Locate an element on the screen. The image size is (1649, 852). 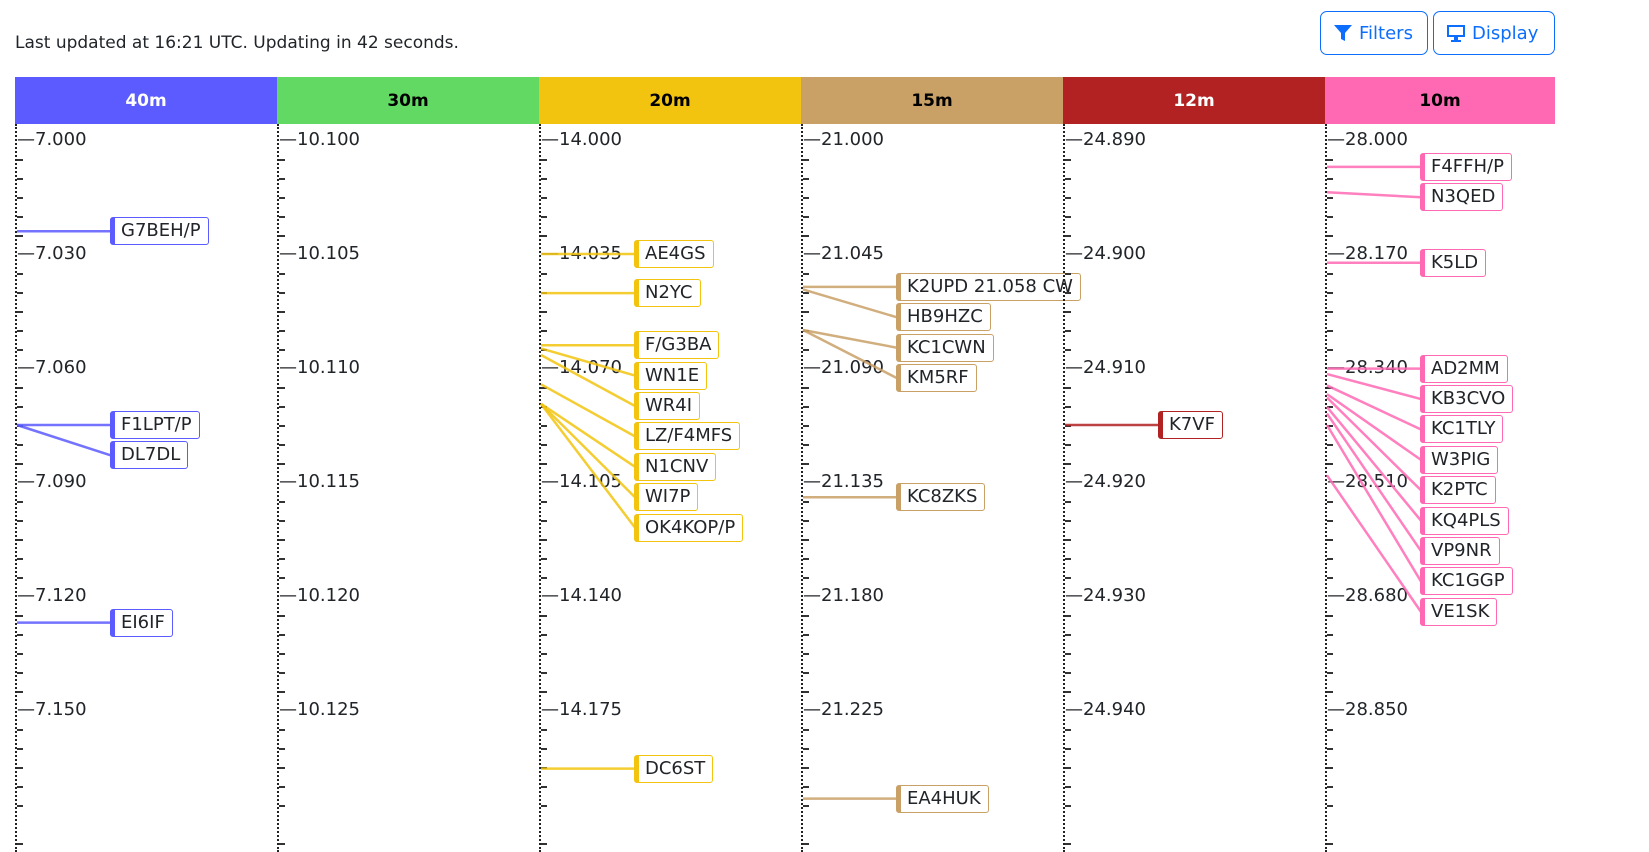
band-header: 40m is located at coordinates (146, 100).